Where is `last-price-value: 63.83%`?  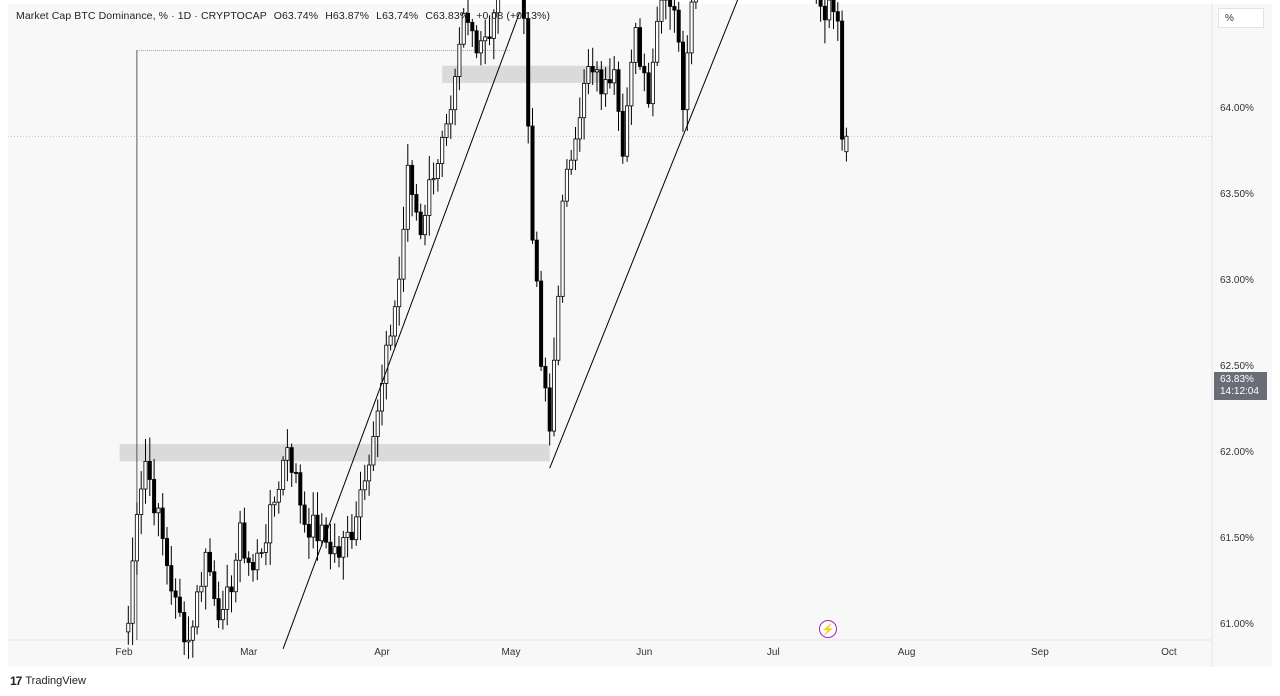 last-price-value: 63.83% is located at coordinates (1237, 379).